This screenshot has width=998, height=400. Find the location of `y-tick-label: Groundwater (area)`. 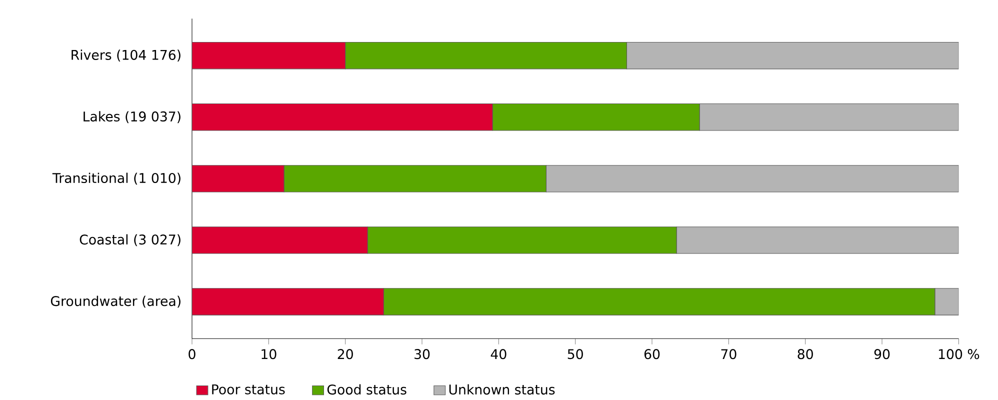

y-tick-label: Groundwater (area) is located at coordinates (115, 302).